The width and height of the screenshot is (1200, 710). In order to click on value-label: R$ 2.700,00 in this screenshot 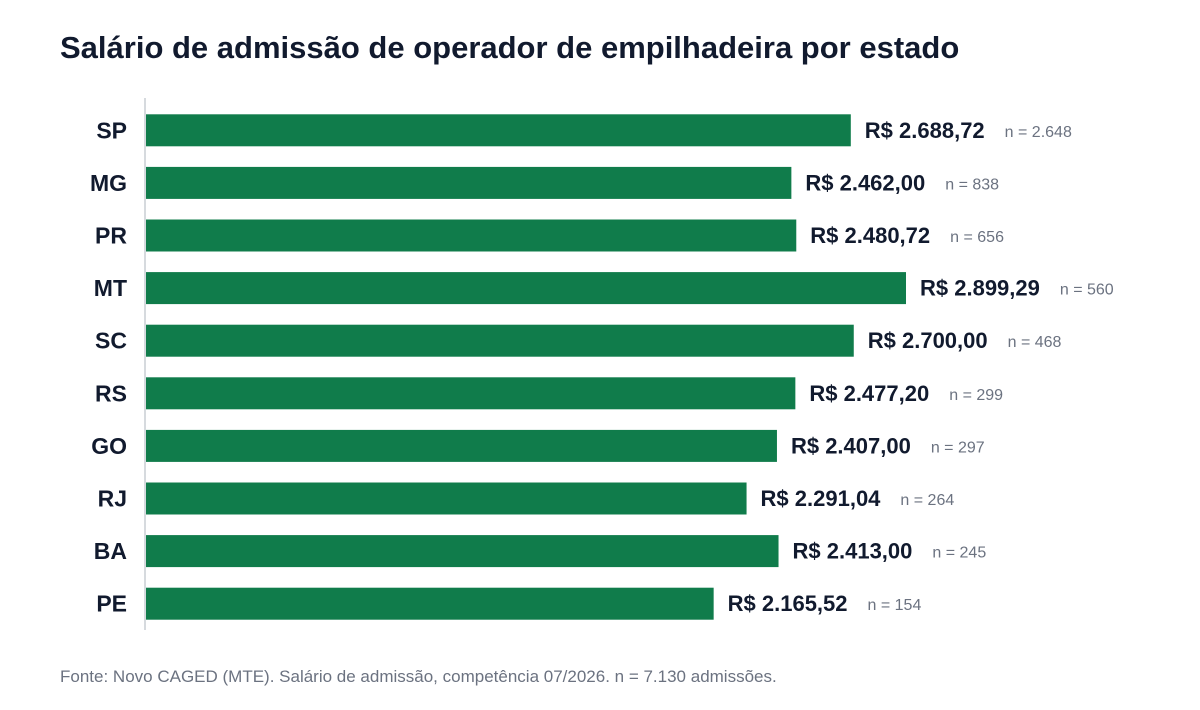, I will do `click(928, 340)`.